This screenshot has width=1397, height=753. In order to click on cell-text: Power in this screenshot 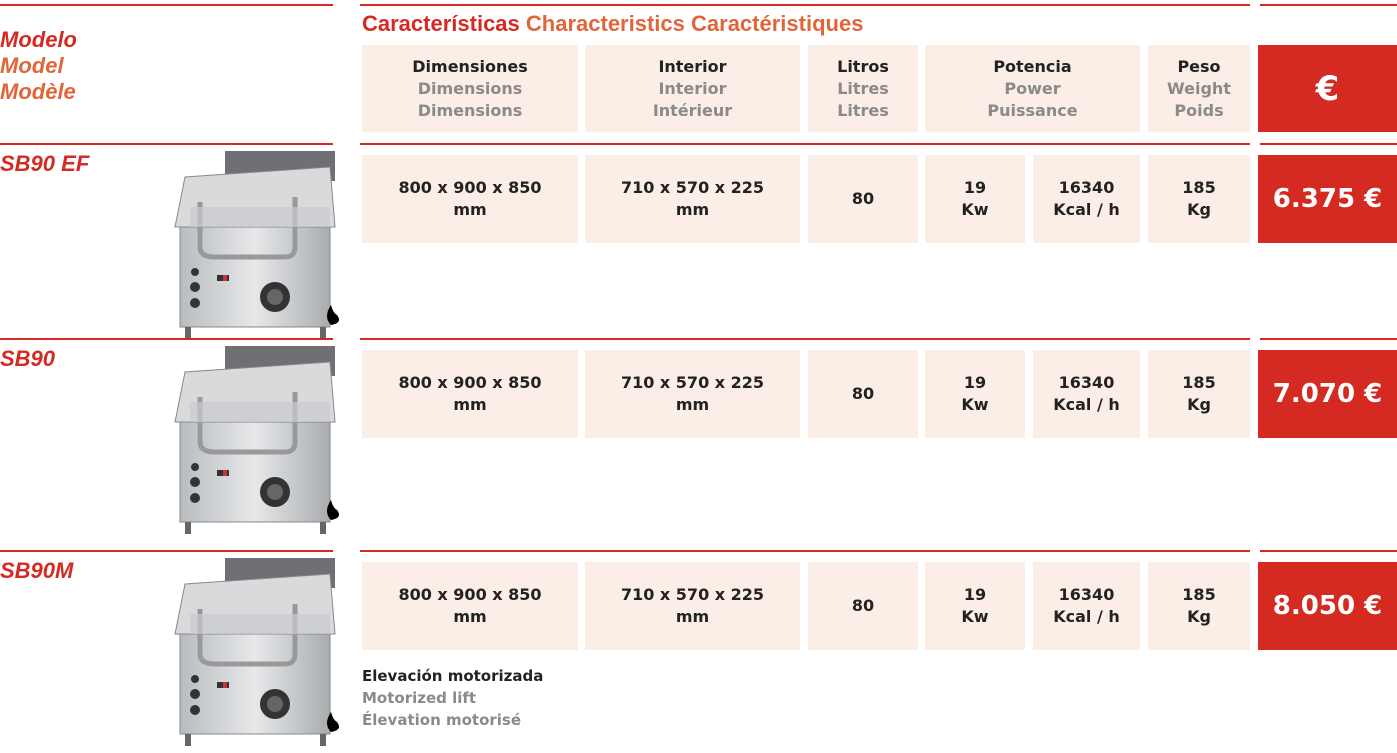, I will do `click(1032, 88)`.